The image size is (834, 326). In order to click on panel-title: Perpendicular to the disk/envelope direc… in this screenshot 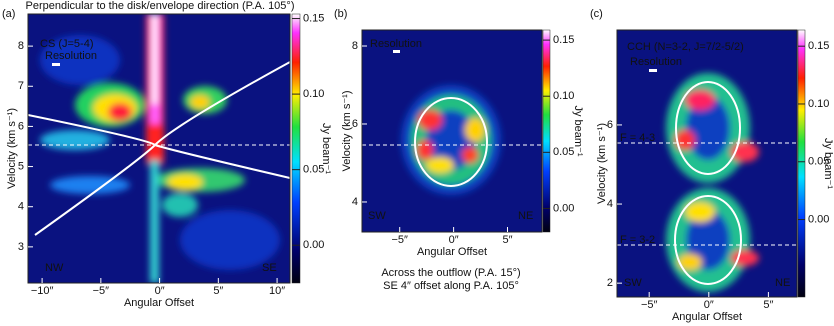, I will do `click(160, 6)`.